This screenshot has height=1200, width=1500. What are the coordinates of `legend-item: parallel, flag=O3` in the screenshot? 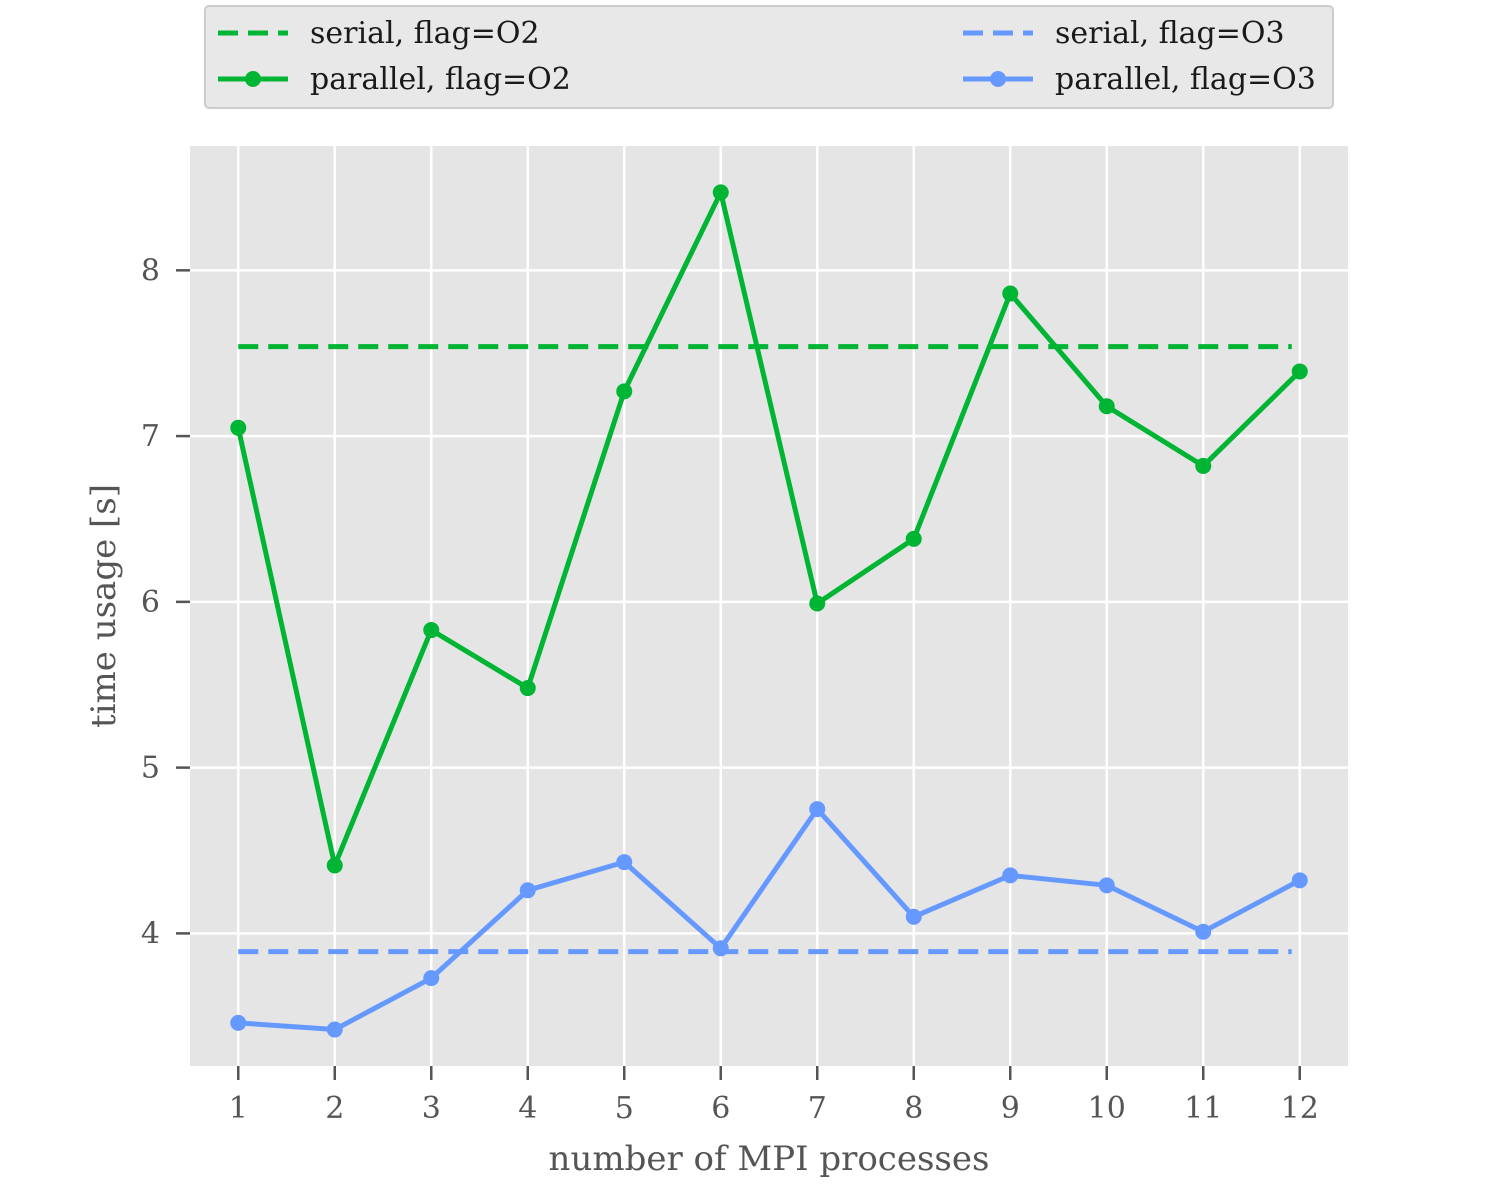 It's located at (1139, 79).